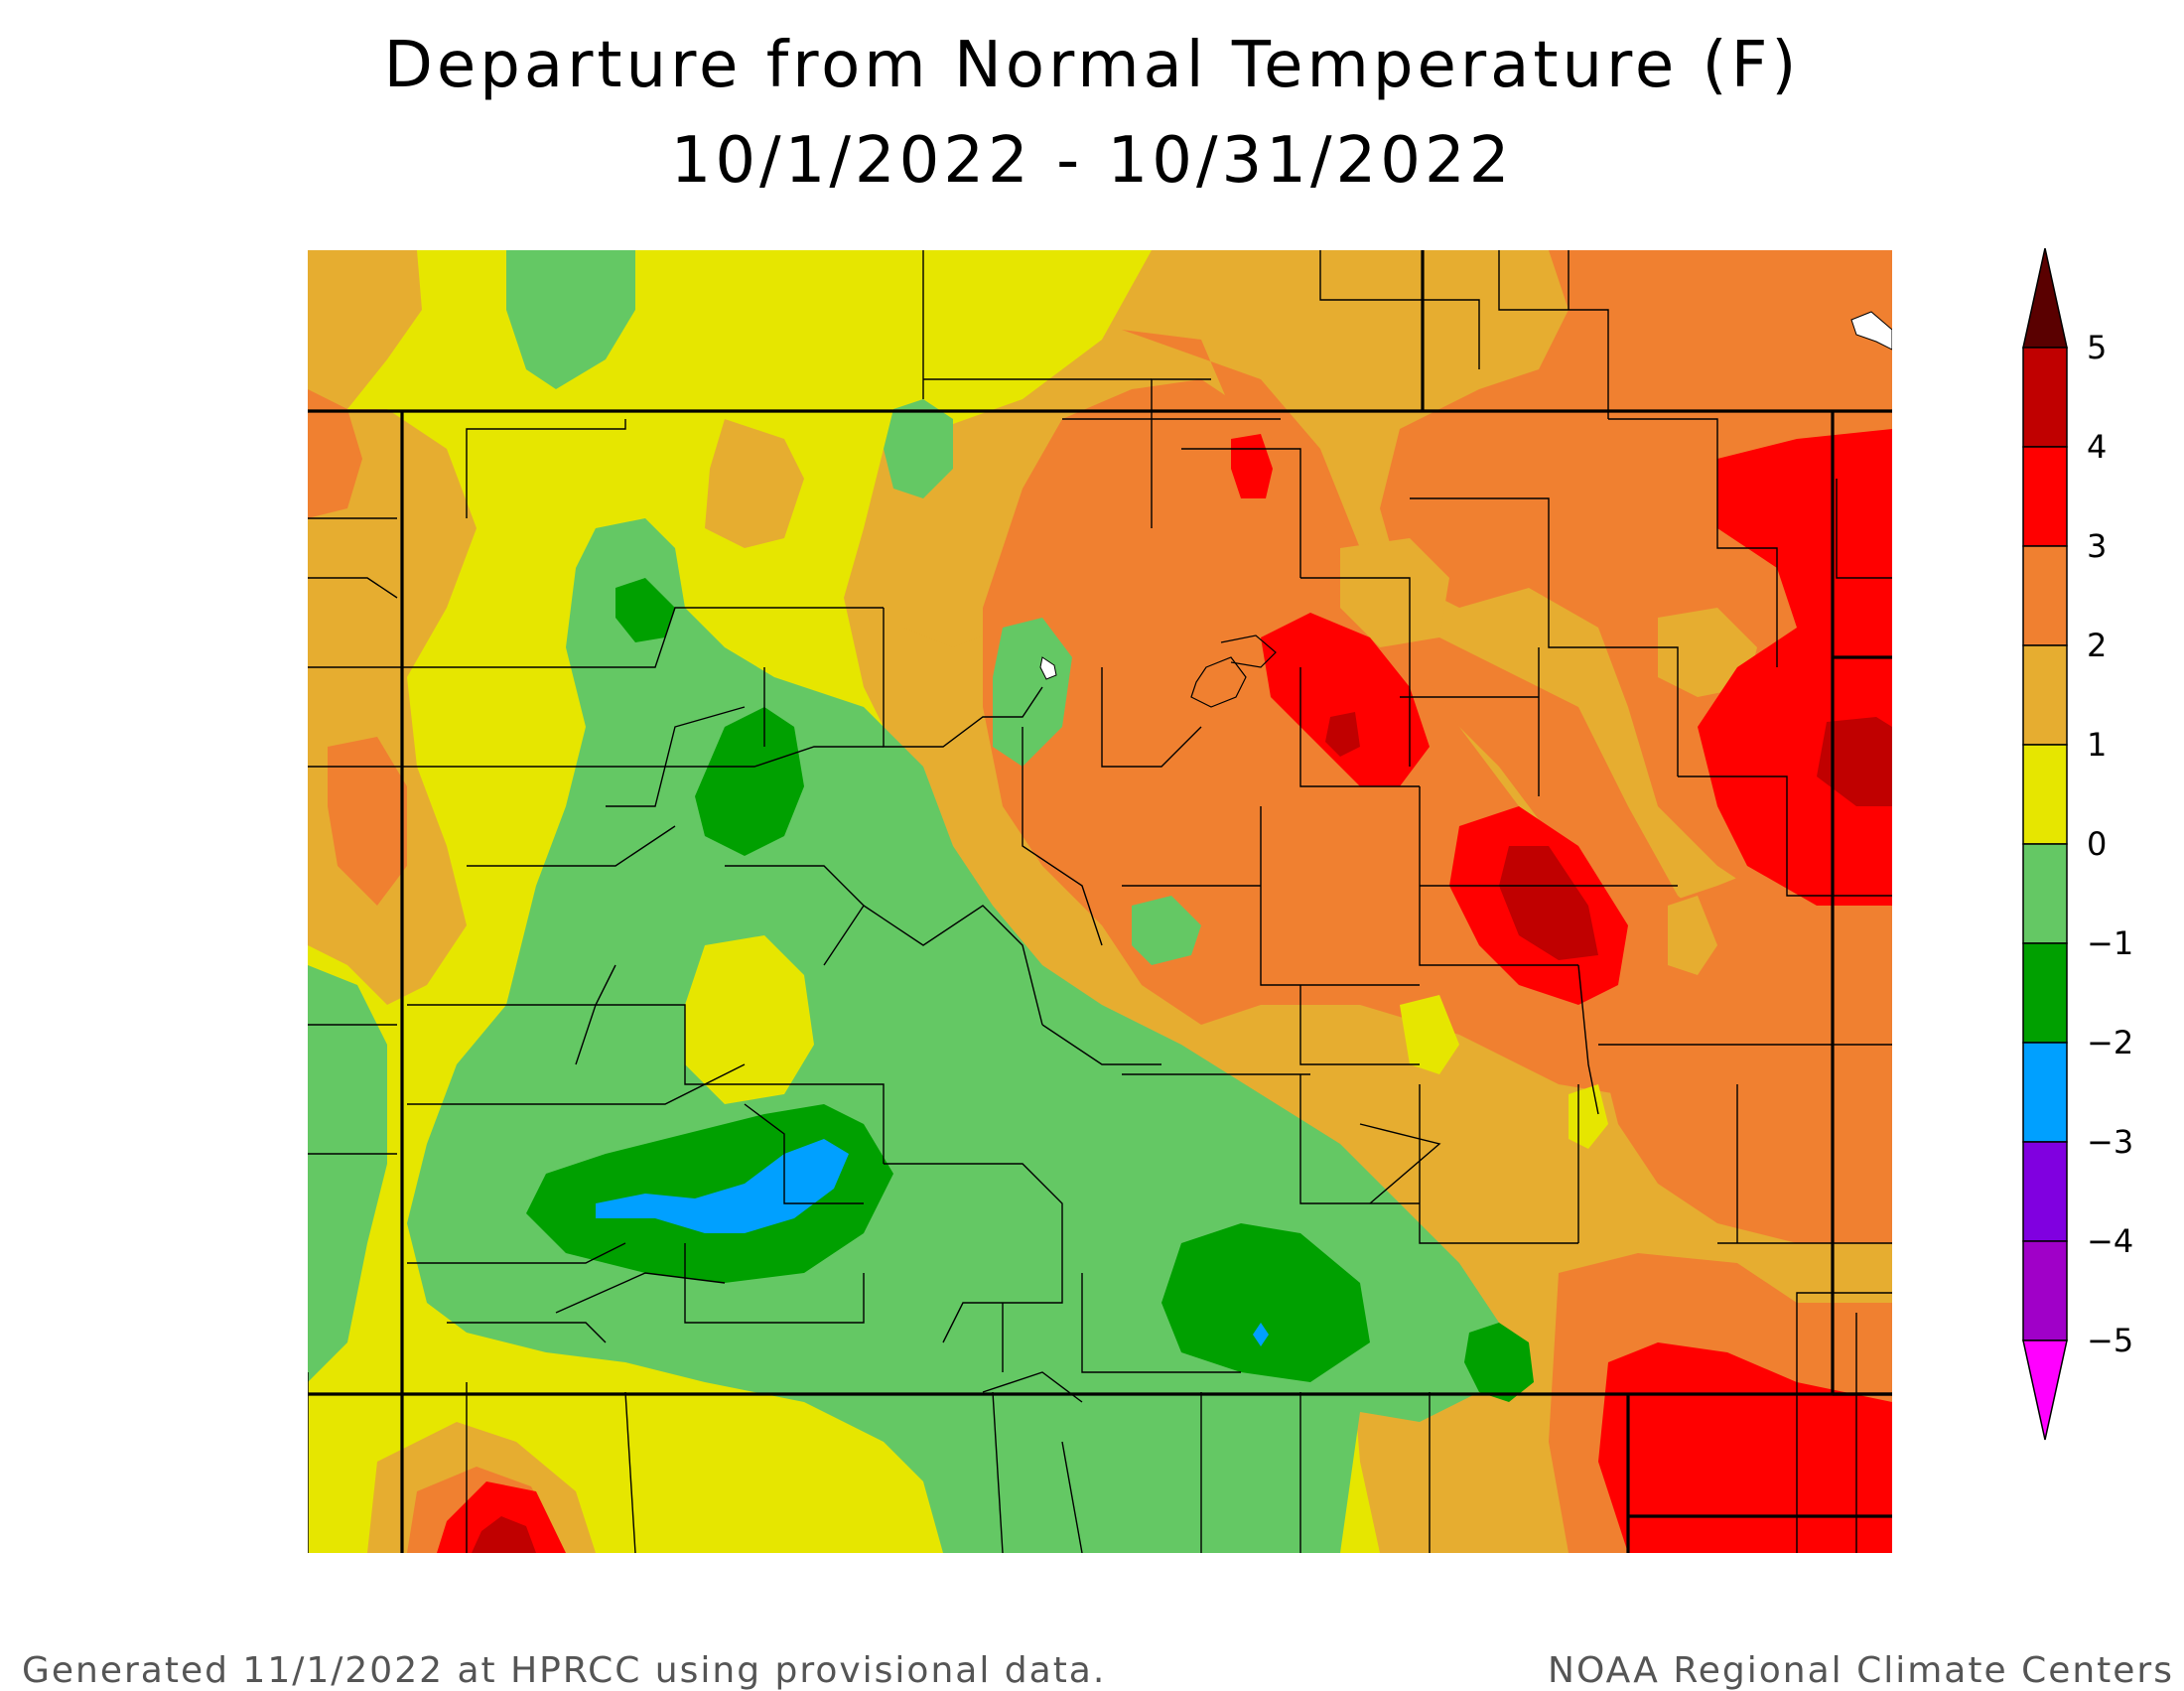 Image resolution: width=2184 pixels, height=1691 pixels. I want to click on contour-band-minus1-to-0-north2, so click(918, 448).